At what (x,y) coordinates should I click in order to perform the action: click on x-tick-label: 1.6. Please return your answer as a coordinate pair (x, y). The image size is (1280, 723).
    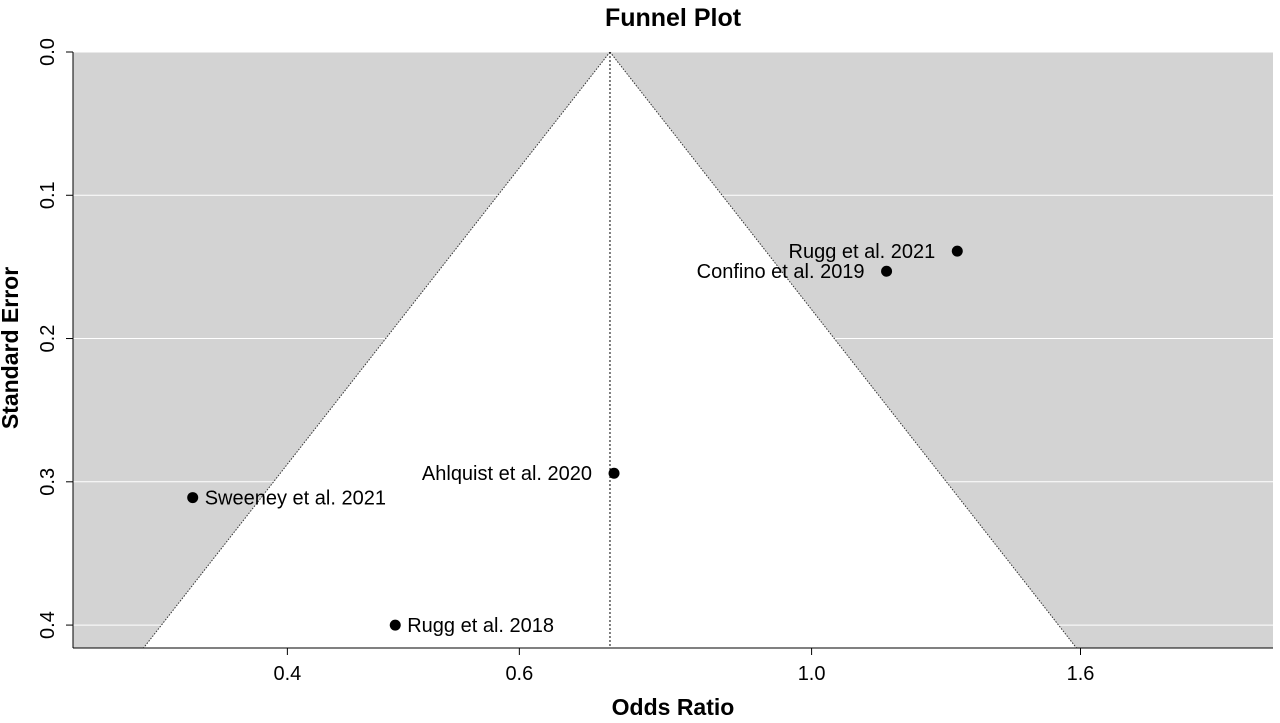
    Looking at the image, I should click on (1081, 674).